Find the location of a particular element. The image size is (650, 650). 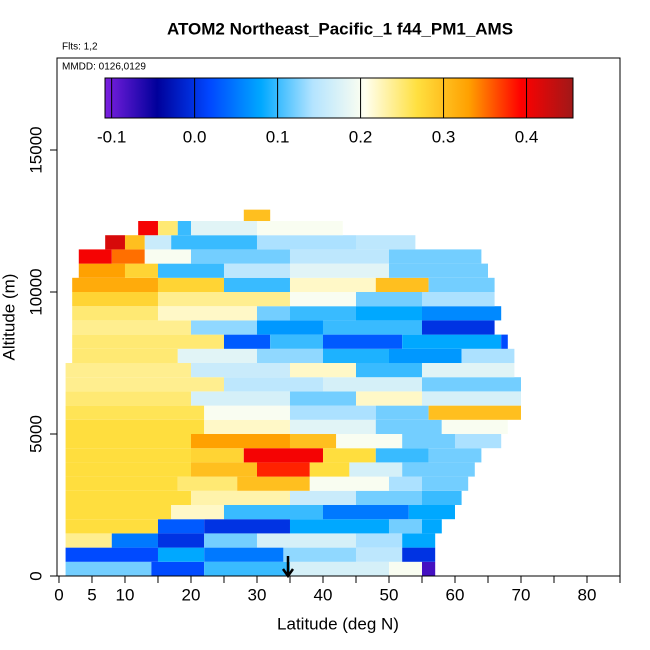

dates-label: MMDD: 0126,0129 is located at coordinates (104, 67).